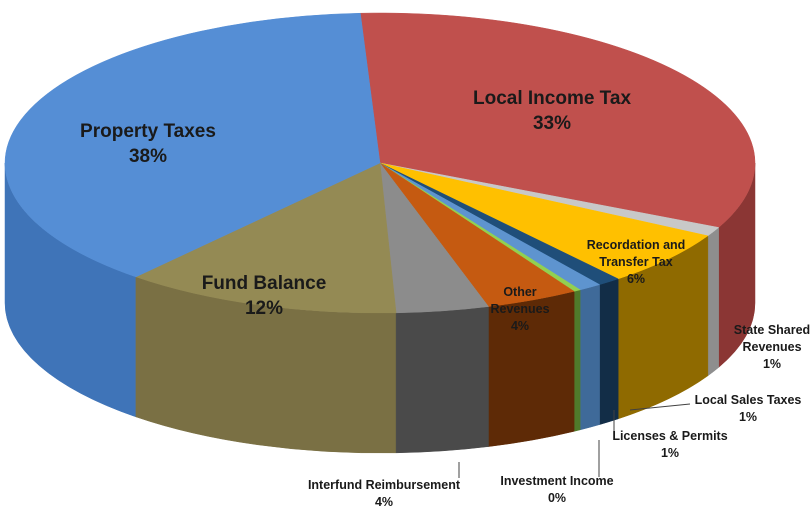 This screenshot has height=508, width=810. Describe the element at coordinates (748, 408) in the screenshot. I see `data-label-local-sales-taxes: Local Sales Taxes 1%` at that location.